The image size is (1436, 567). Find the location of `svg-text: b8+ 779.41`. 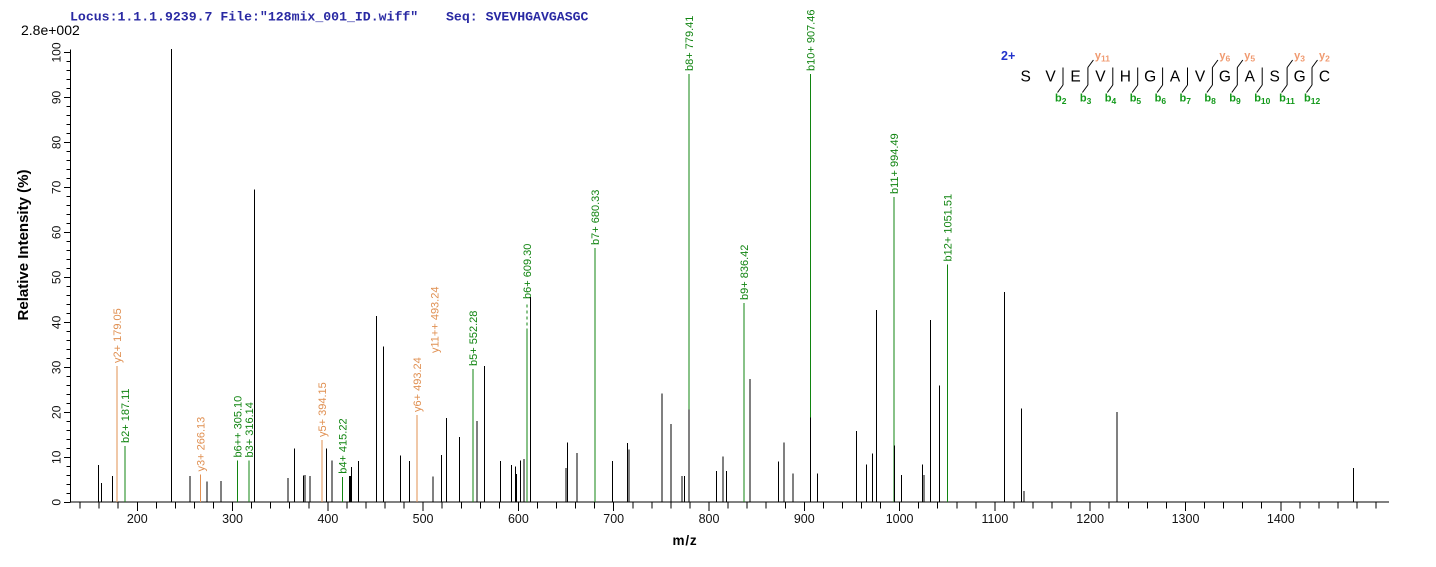

svg-text: b8+ 779.41 is located at coordinates (690, 43).